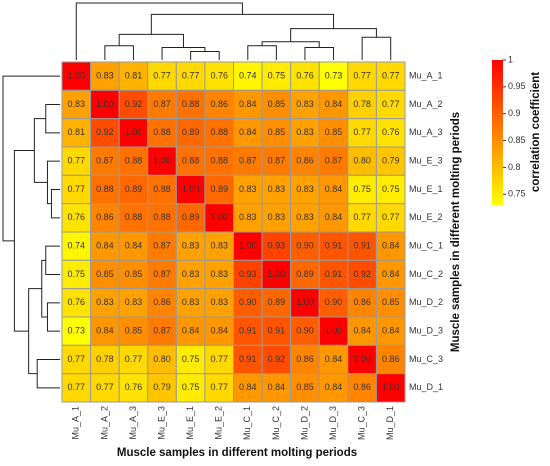  What do you see at coordinates (497, 132) in the screenshot?
I see `colorbar` at bounding box center [497, 132].